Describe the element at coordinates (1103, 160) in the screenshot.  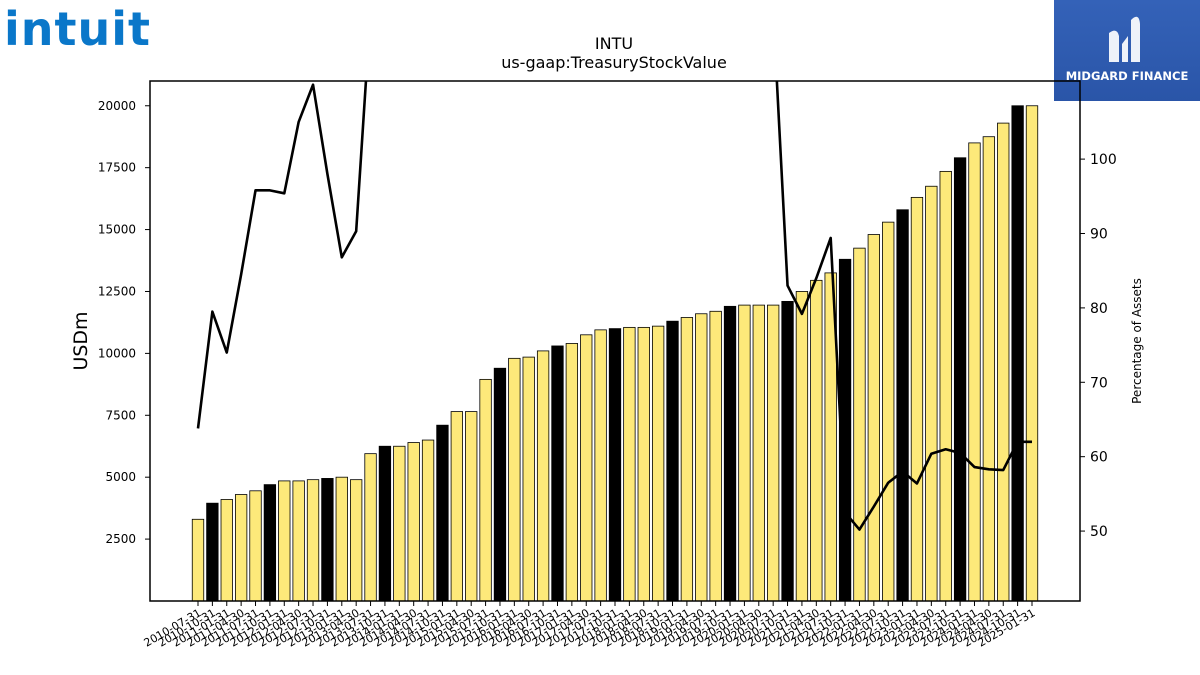
I see `y2-tick-label: 100` at that location.